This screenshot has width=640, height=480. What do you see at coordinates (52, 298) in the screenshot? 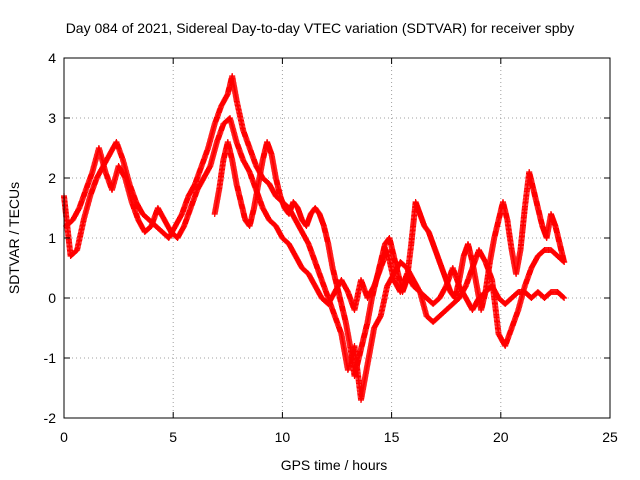
I see `y-tick-label: 0` at bounding box center [52, 298].